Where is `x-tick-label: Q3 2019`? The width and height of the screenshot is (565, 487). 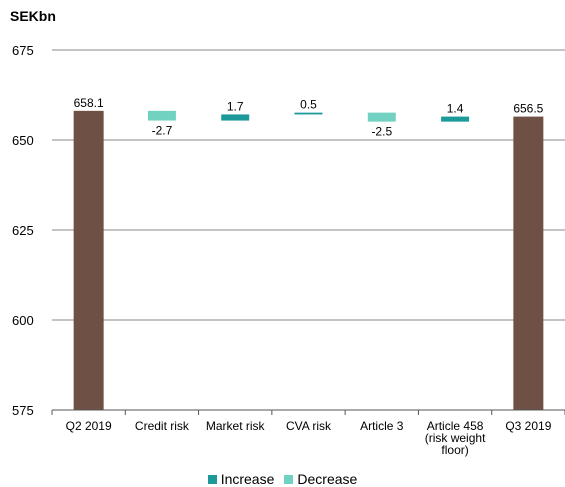
x-tick-label: Q3 2019 is located at coordinates (528, 426).